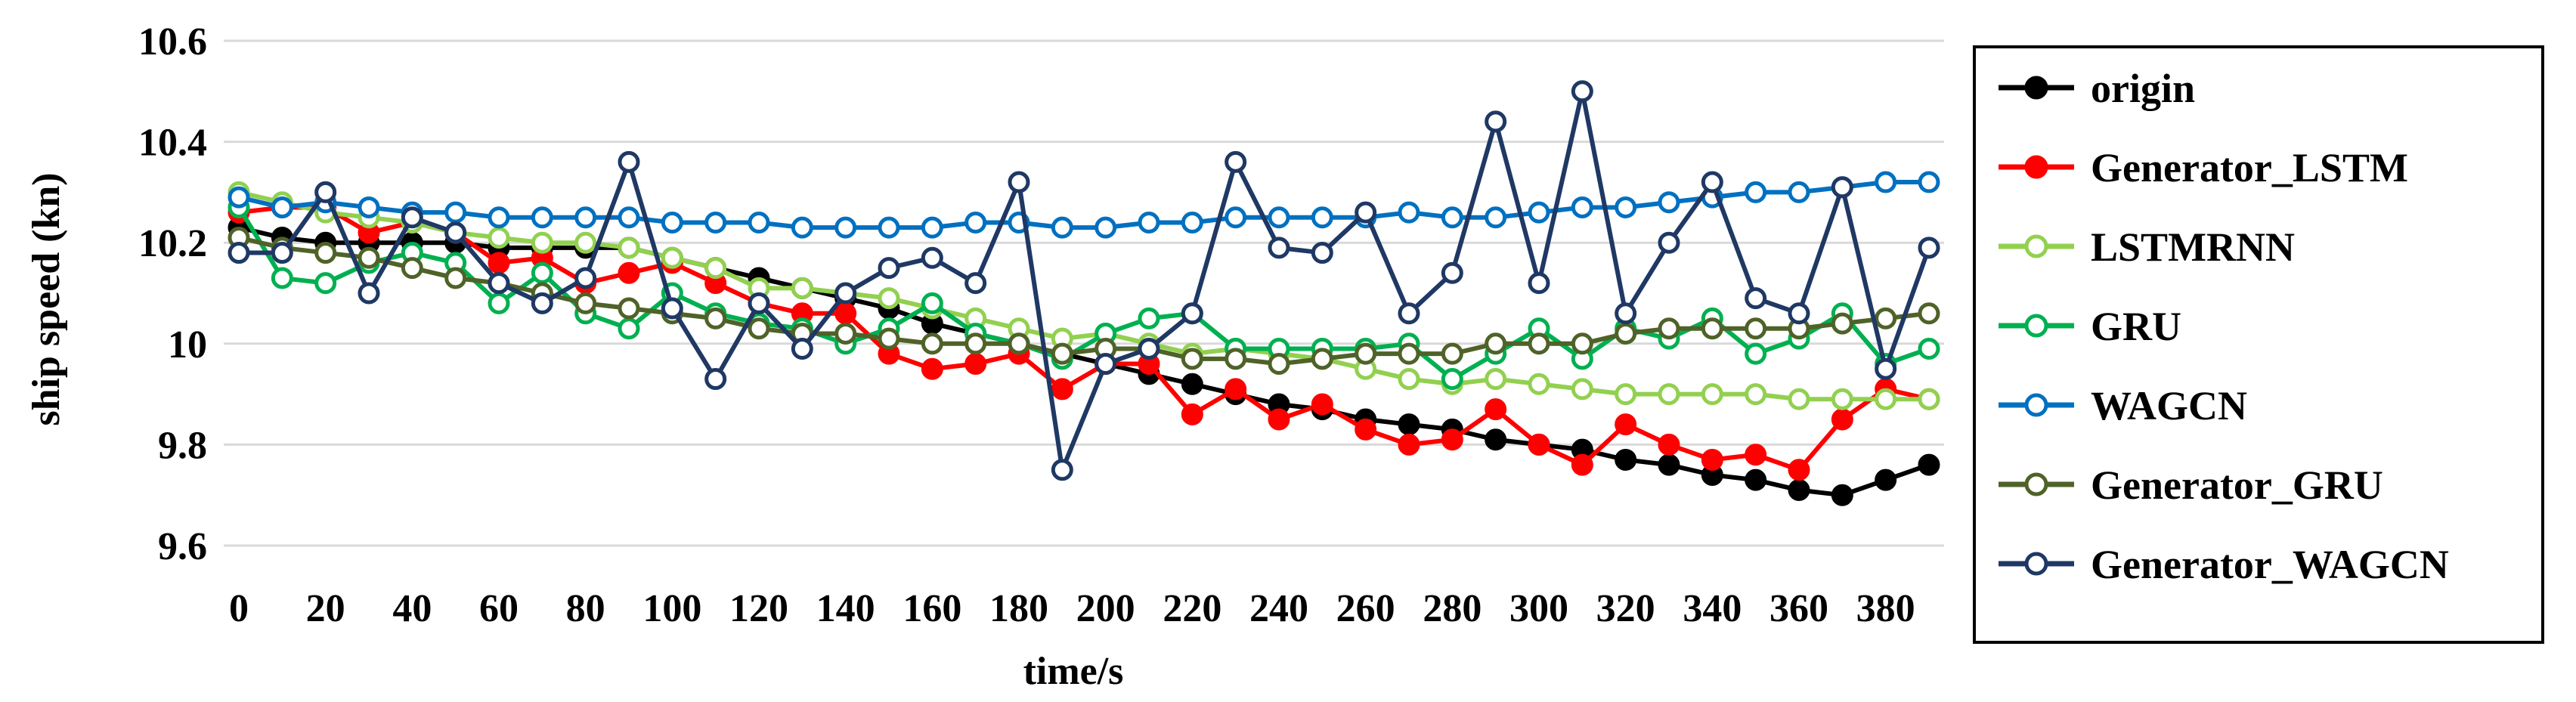  Describe the element at coordinates (412, 608) in the screenshot. I see `x-tick-label: 40` at that location.